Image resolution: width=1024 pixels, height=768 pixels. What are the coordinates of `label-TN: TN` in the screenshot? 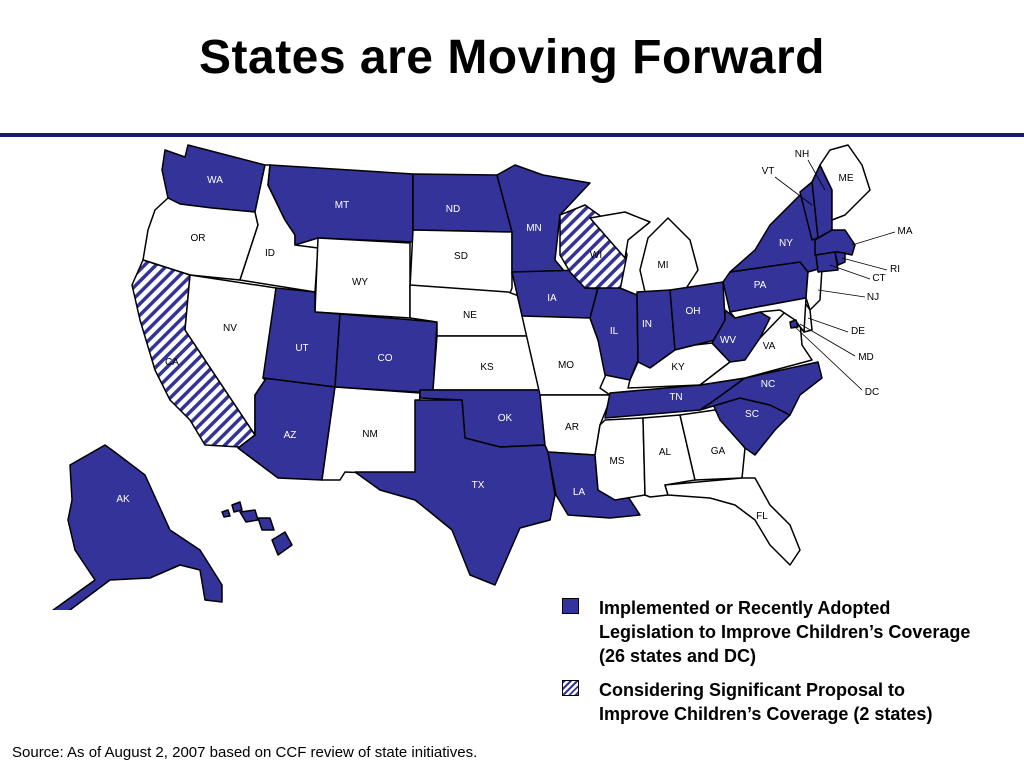 It's located at (675, 397).